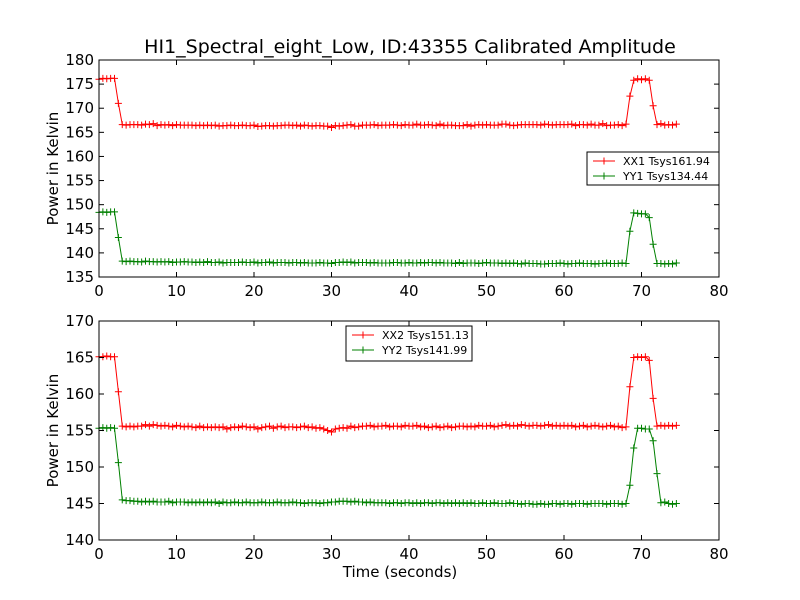 This screenshot has height=600, width=800. Describe the element at coordinates (79, 467) in the screenshot. I see `y-tick-label: 150` at that location.